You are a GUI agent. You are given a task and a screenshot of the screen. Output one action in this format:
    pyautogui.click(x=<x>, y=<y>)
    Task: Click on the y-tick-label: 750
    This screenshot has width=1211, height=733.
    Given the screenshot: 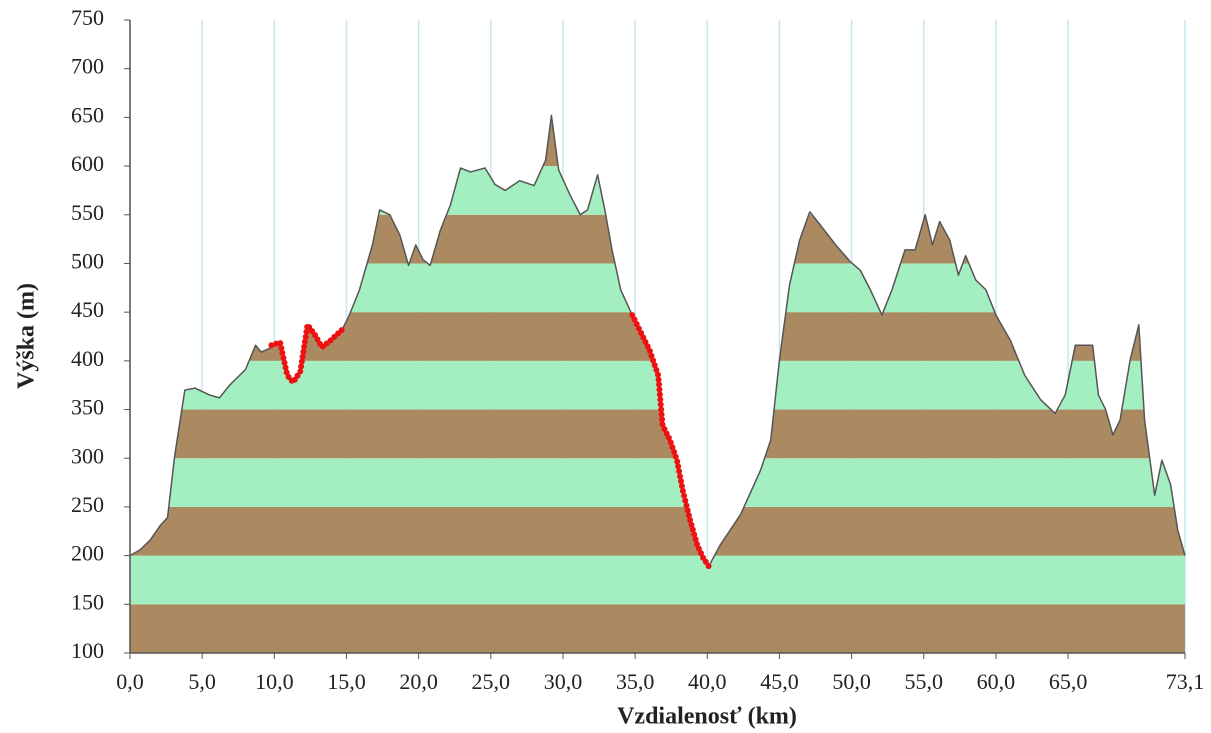 What is the action you would take?
    pyautogui.click(x=87, y=17)
    